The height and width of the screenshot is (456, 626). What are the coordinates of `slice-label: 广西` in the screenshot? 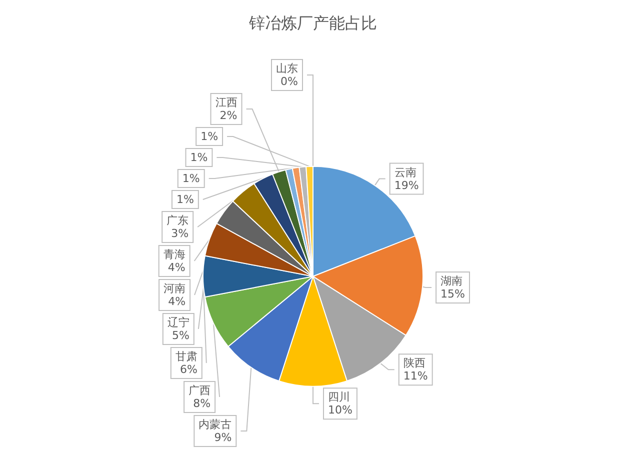 It's located at (199, 390).